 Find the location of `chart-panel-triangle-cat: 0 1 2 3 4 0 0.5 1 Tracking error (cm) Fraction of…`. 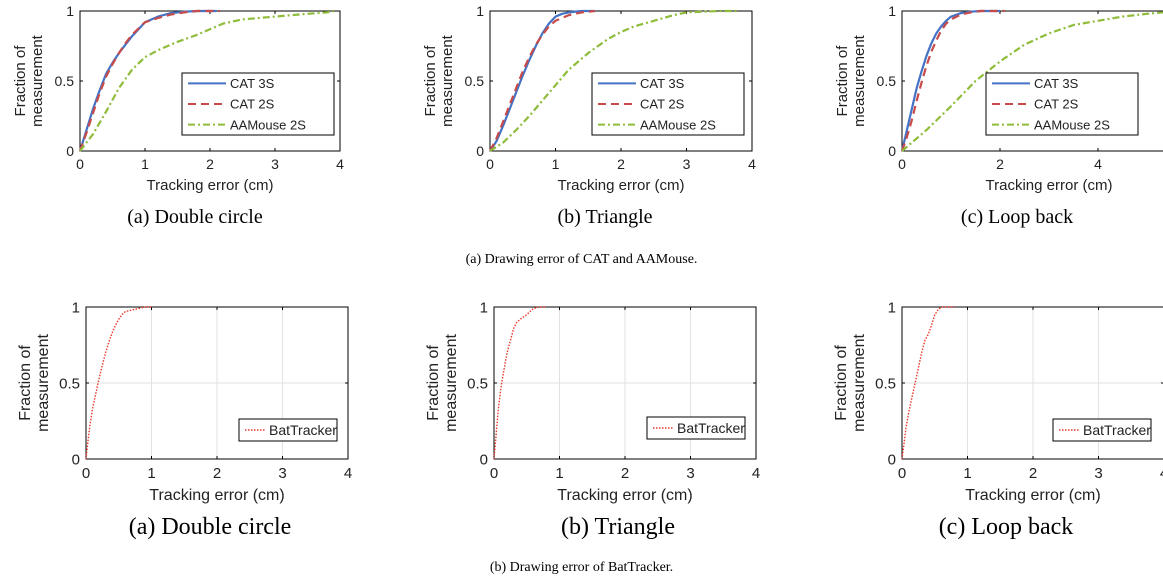

chart-panel-triangle-cat: 0 1 2 3 4 0 0.5 1 Tracking error (cm) Fraction of… is located at coordinates (604, 120).